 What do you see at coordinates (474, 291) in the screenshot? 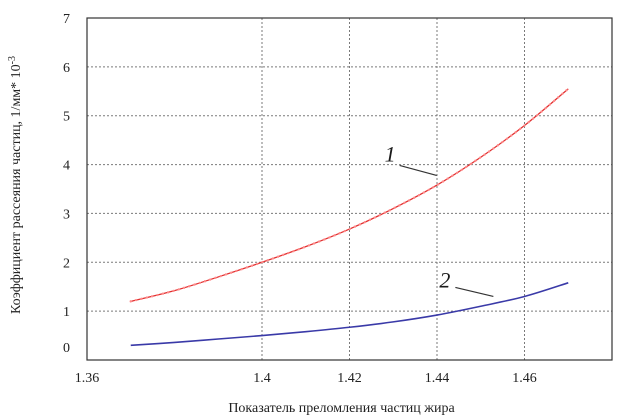
I see `annotation-2-leader` at bounding box center [474, 291].